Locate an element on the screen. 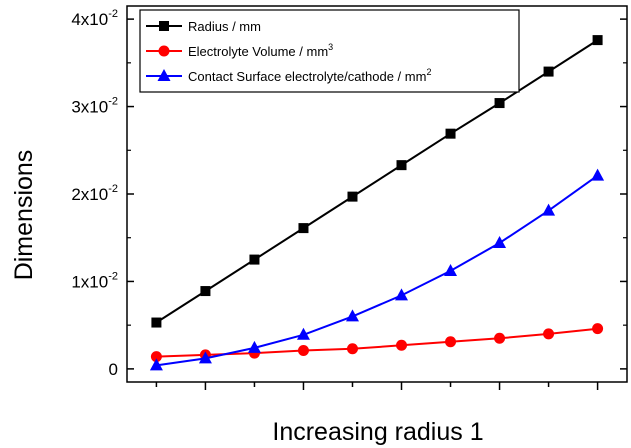  y-tick-label-1: 1x10⁻² is located at coordinates (94, 280).